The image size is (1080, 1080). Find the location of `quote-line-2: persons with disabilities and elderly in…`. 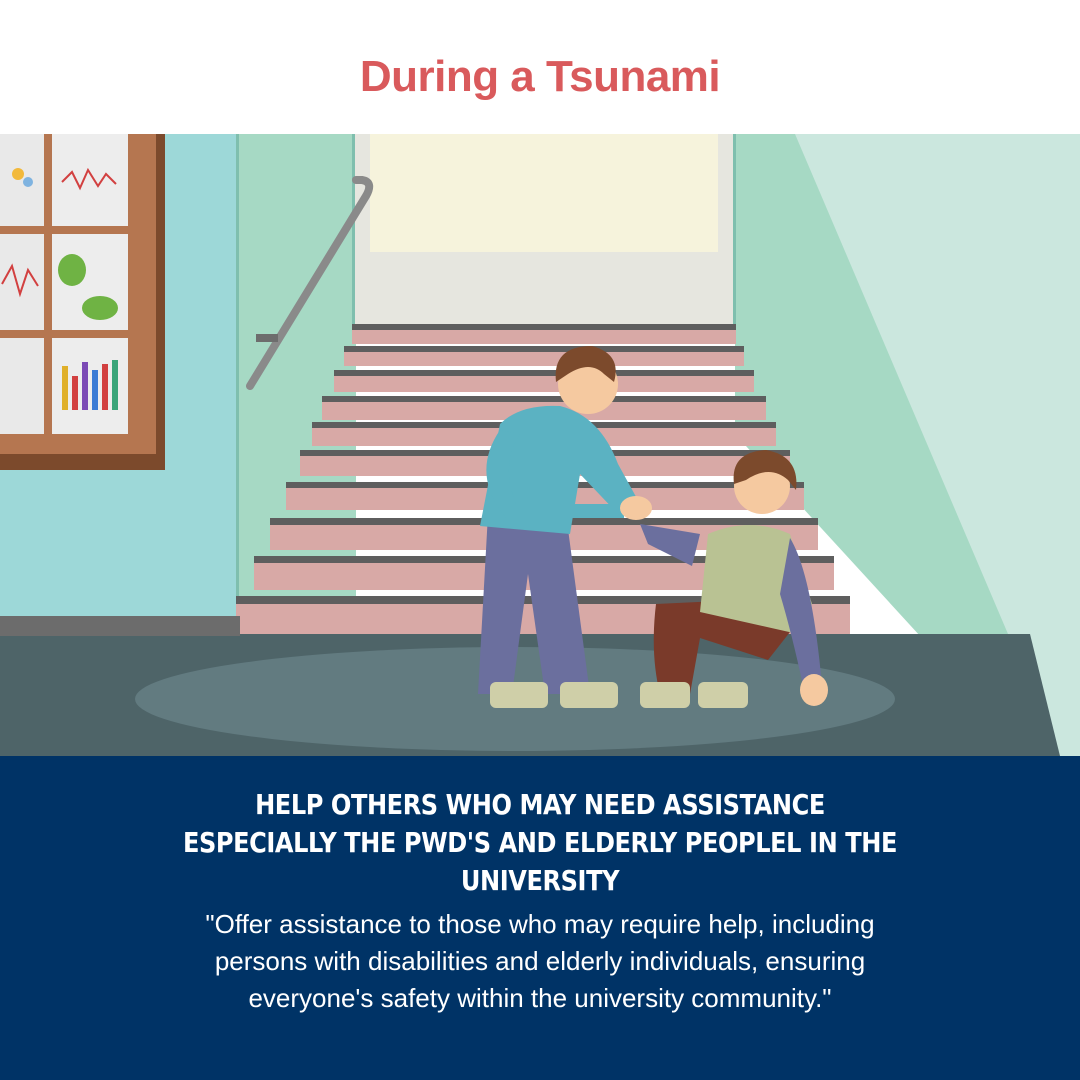

quote-line-2: persons with disabilities and elderly in… is located at coordinates (540, 961).